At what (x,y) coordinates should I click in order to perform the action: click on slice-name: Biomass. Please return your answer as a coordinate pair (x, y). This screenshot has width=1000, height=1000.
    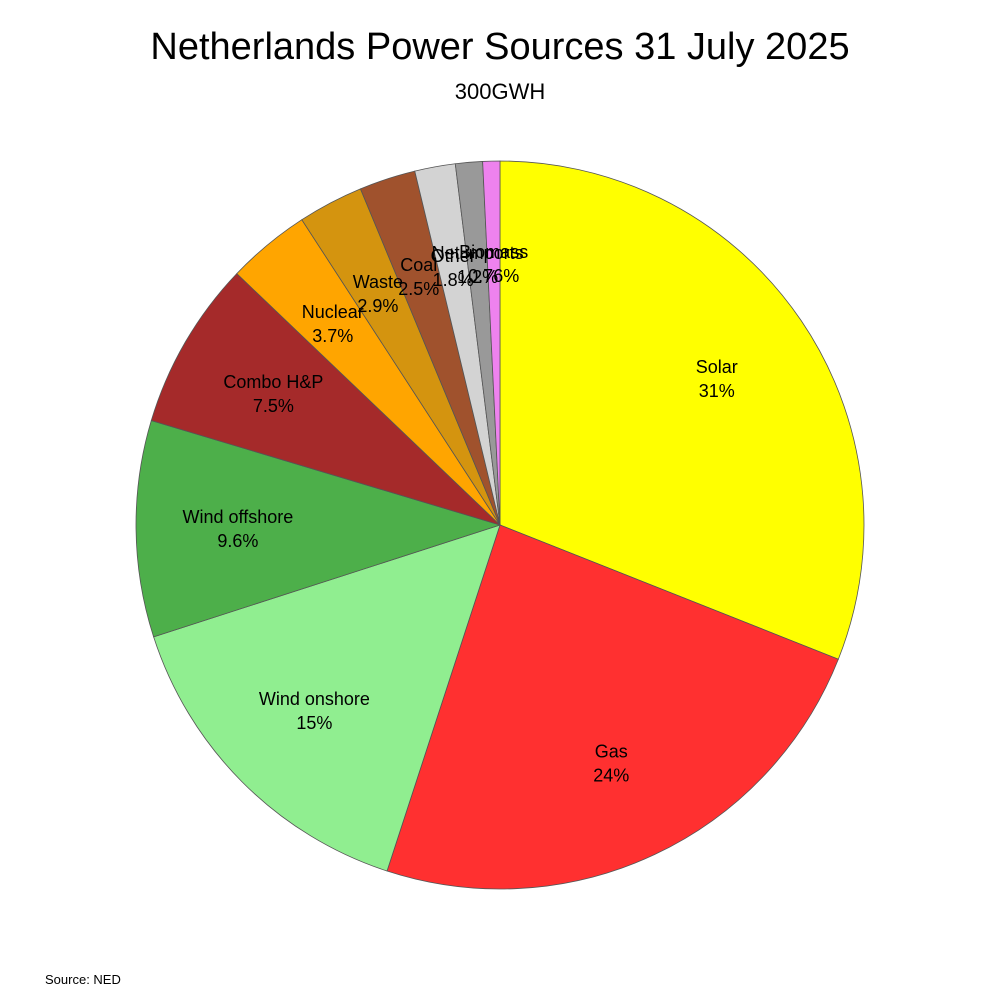
    Looking at the image, I should click on (493, 252).